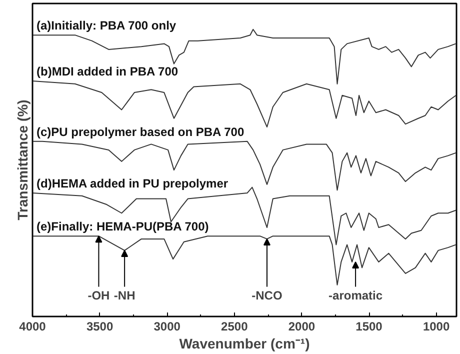 This screenshot has width=460, height=354. What do you see at coordinates (369, 327) in the screenshot?
I see `x-tick-label: 1500` at bounding box center [369, 327].